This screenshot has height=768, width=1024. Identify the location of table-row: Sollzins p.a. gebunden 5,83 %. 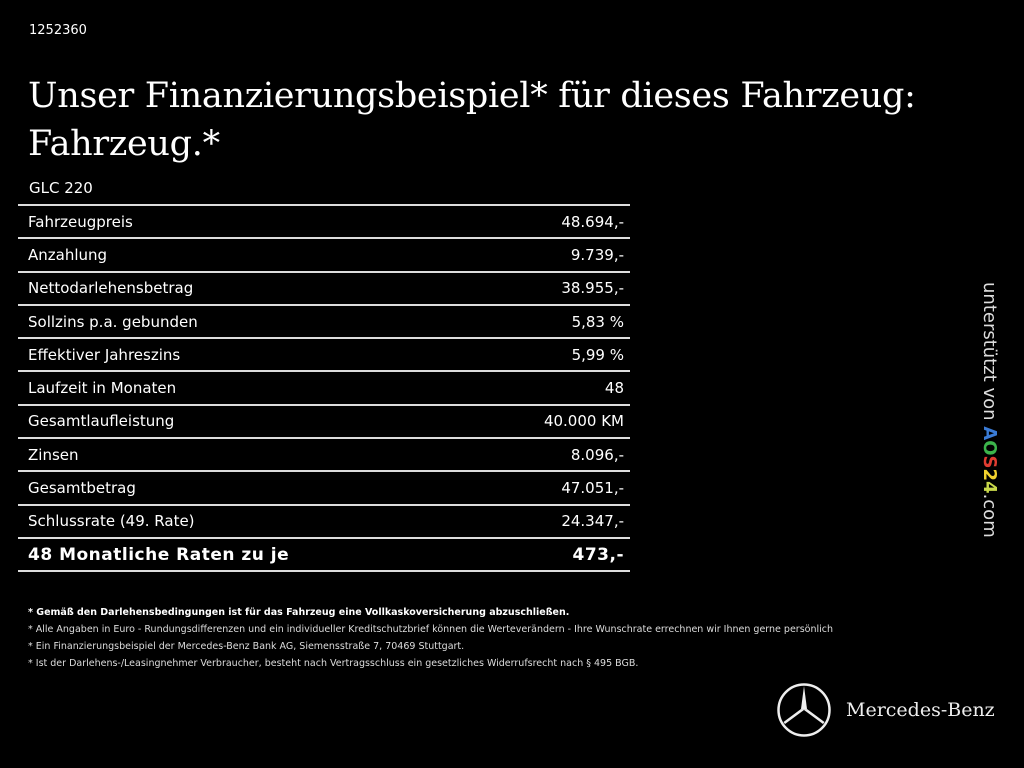
(324, 322).